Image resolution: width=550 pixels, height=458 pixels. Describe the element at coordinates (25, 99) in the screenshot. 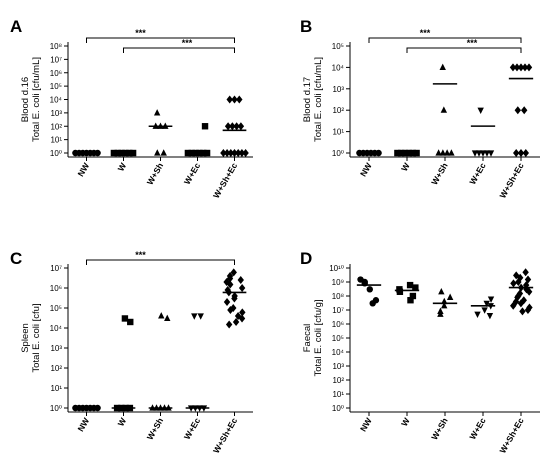

I see `y-axis-label-line: Blood d.16` at that location.